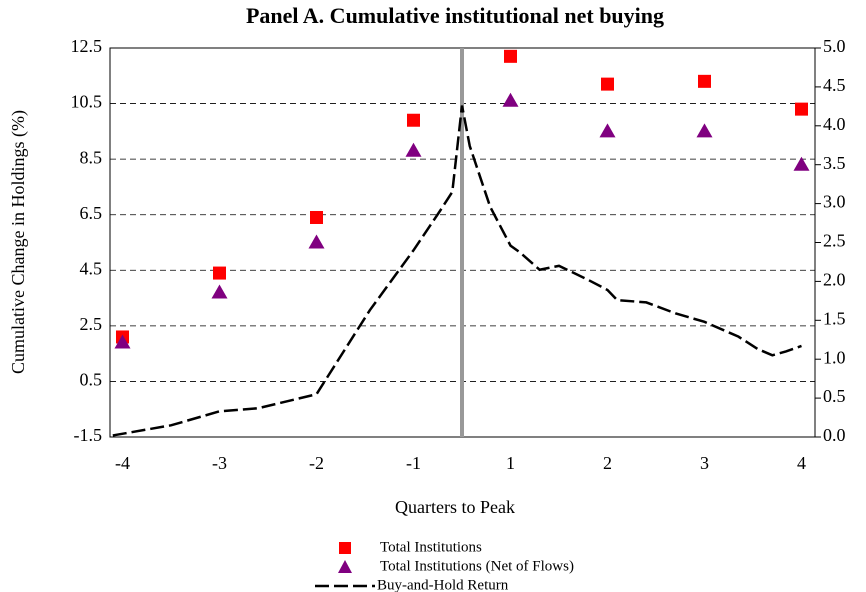 Image resolution: width=866 pixels, height=592 pixels. I want to click on y-tick-label: 10.5, so click(87, 102).